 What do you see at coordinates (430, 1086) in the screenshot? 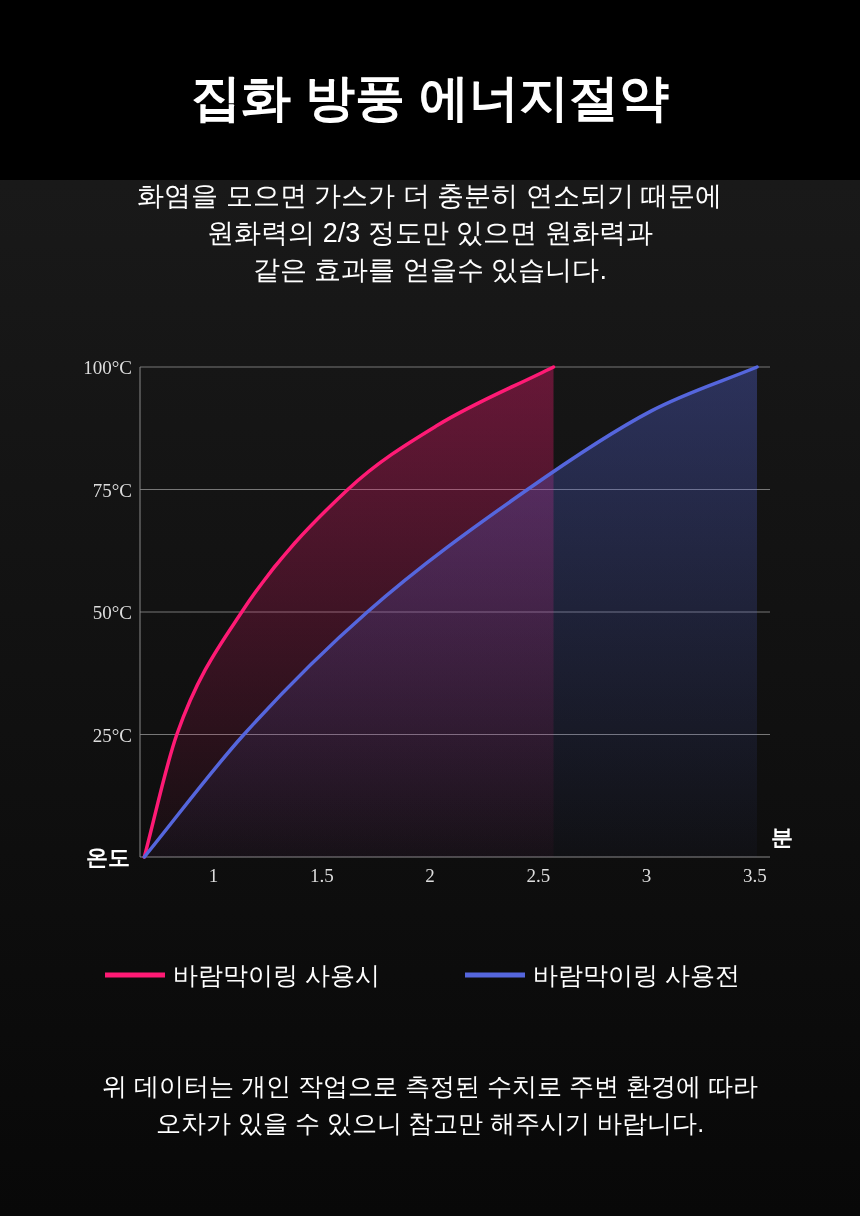
I see `annotation: 위 데이터는 개인 작업으로 측정된 수치로 주변 환경에 따라` at bounding box center [430, 1086].